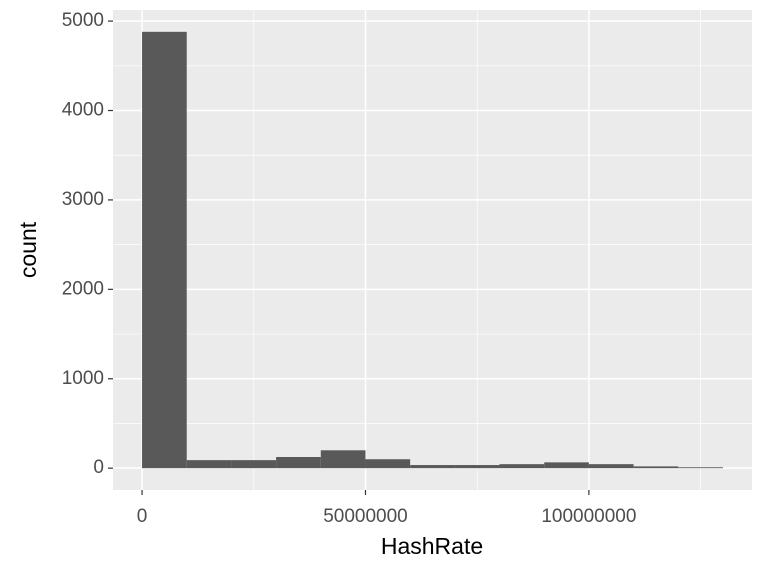 The width and height of the screenshot is (768, 576). I want to click on x-tick-label: 100000000, so click(588, 516).